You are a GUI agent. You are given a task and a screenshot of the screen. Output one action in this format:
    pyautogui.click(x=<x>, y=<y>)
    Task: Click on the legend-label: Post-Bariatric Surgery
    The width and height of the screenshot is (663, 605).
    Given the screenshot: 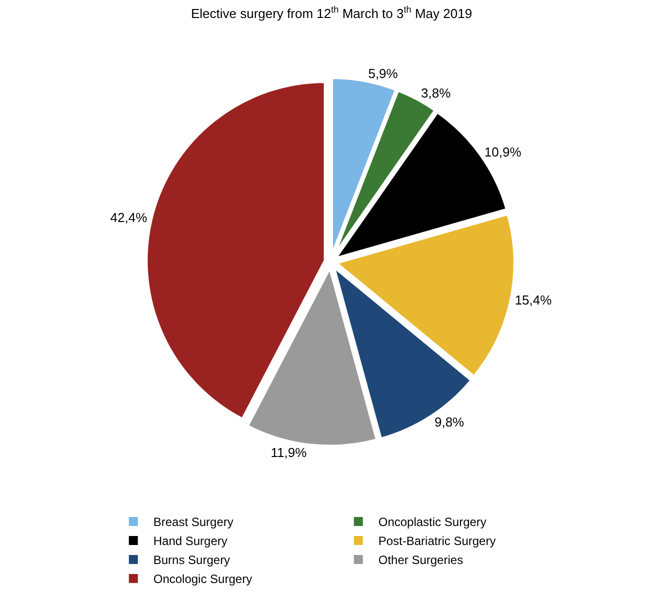 What is the action you would take?
    pyautogui.click(x=437, y=541)
    